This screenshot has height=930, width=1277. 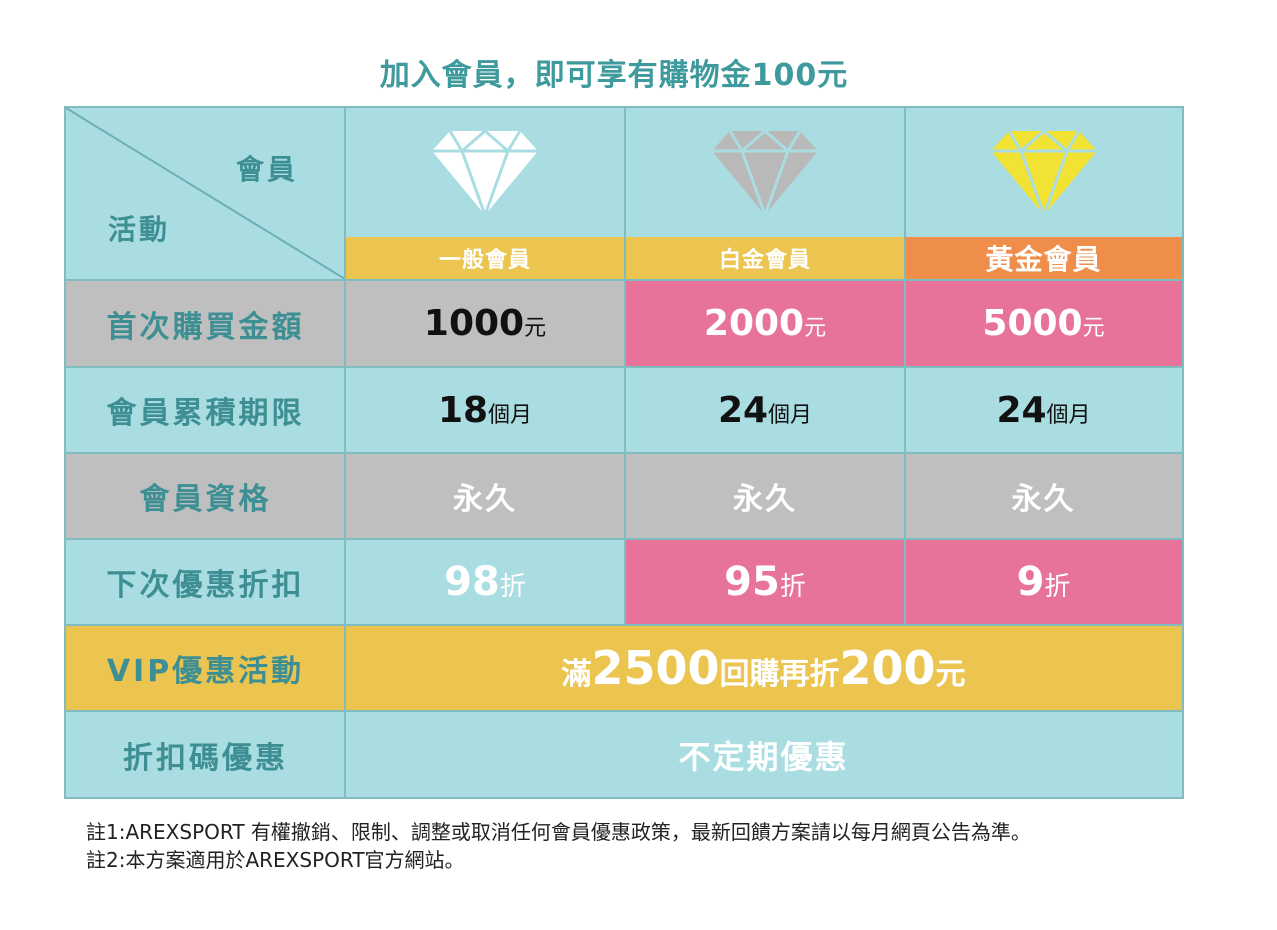 I want to click on tier-label-gold: 黃金會員, so click(x=1043, y=258).